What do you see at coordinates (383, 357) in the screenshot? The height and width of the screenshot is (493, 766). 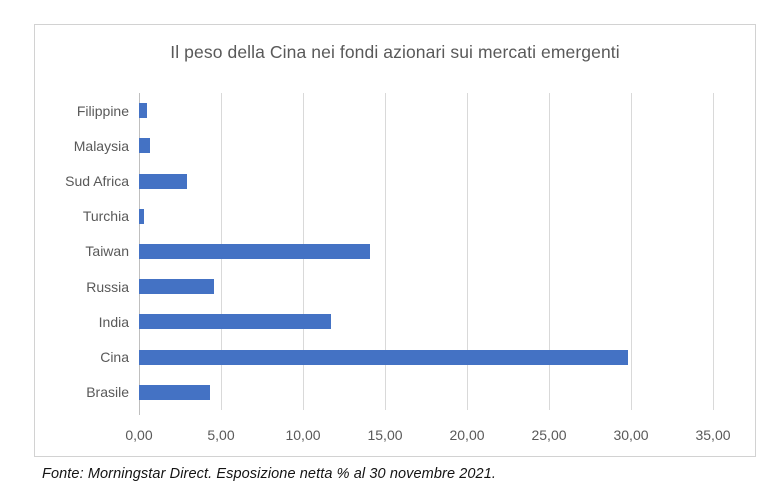 I see `bar-cina` at bounding box center [383, 357].